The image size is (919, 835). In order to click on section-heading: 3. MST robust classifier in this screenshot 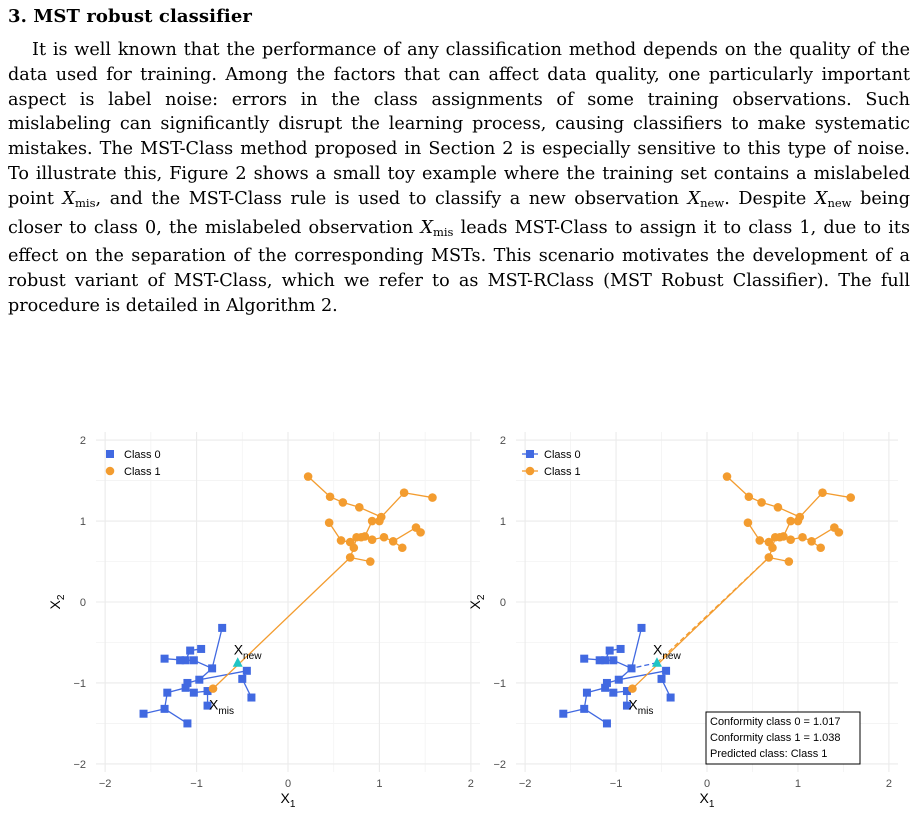, I will do `click(130, 16)`.